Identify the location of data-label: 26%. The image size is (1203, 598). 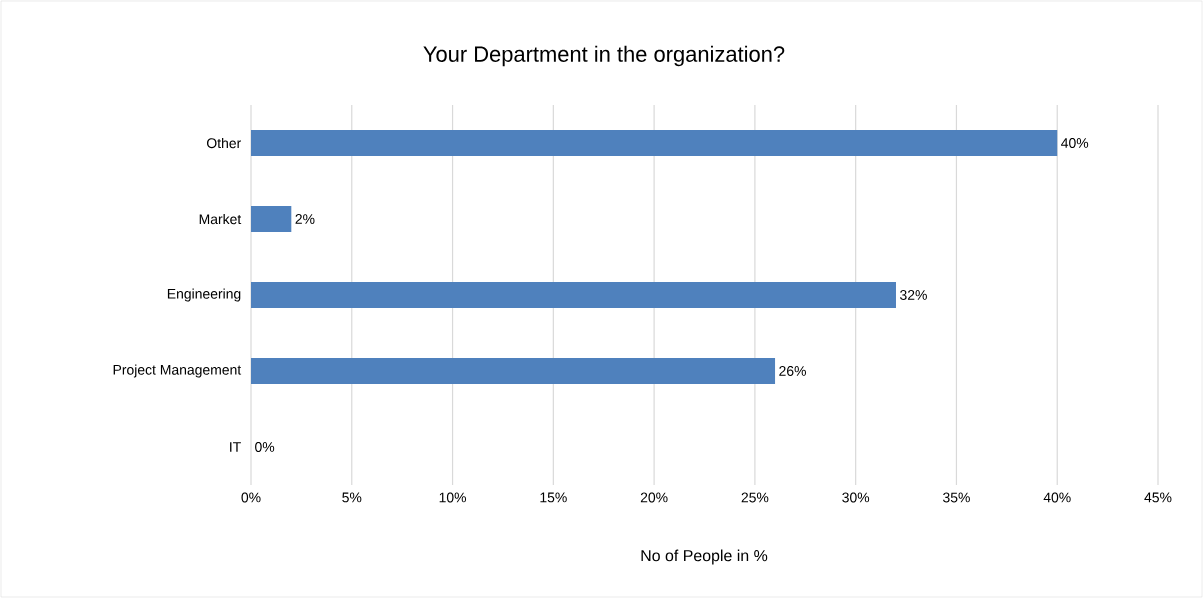
(792, 371).